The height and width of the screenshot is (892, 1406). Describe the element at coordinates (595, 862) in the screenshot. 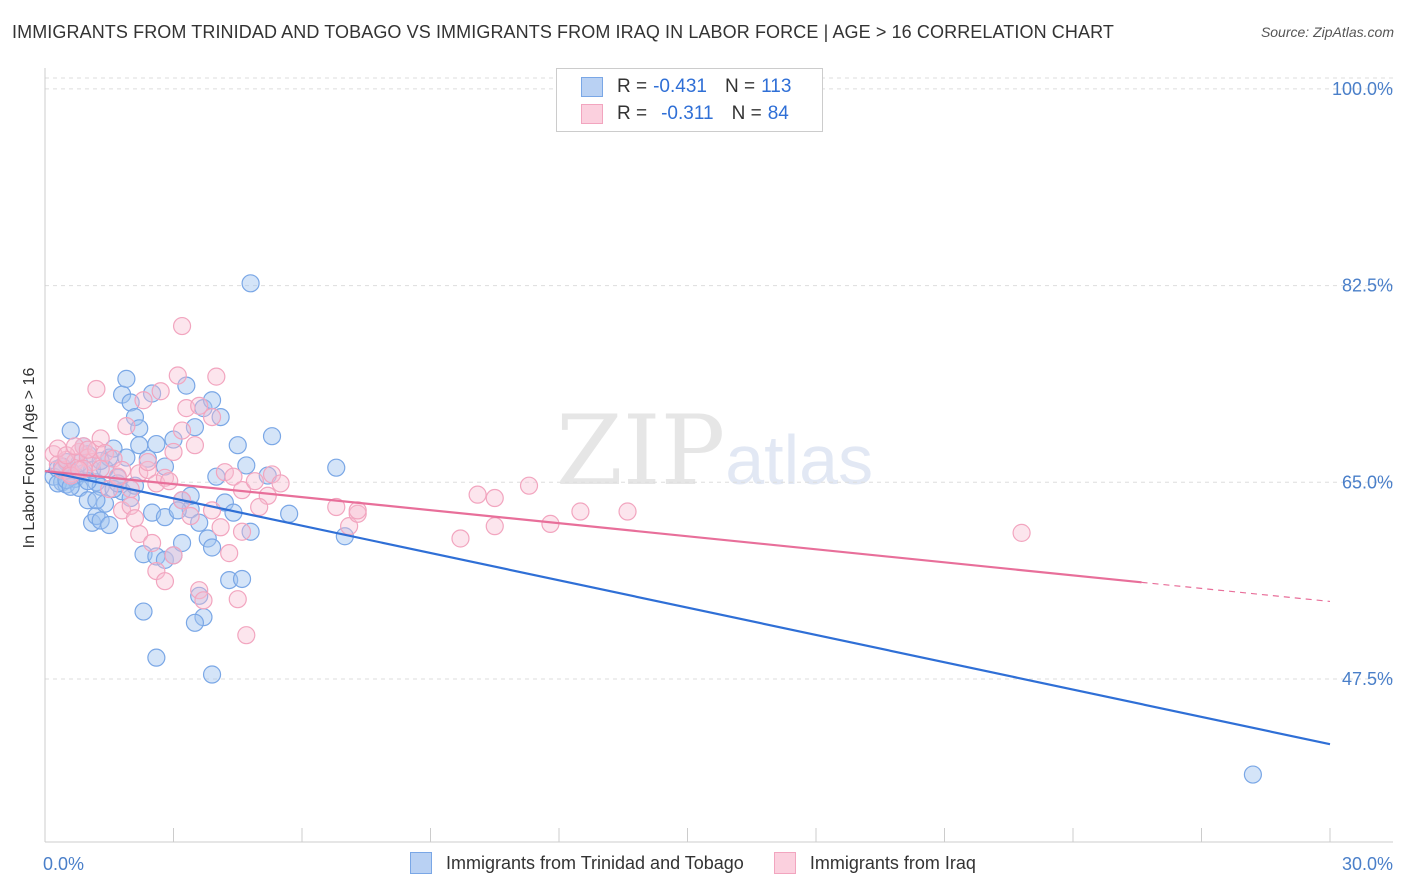

I see `bottom-legend-label-trinidad: Immigrants from Trinidad and Tobago` at that location.